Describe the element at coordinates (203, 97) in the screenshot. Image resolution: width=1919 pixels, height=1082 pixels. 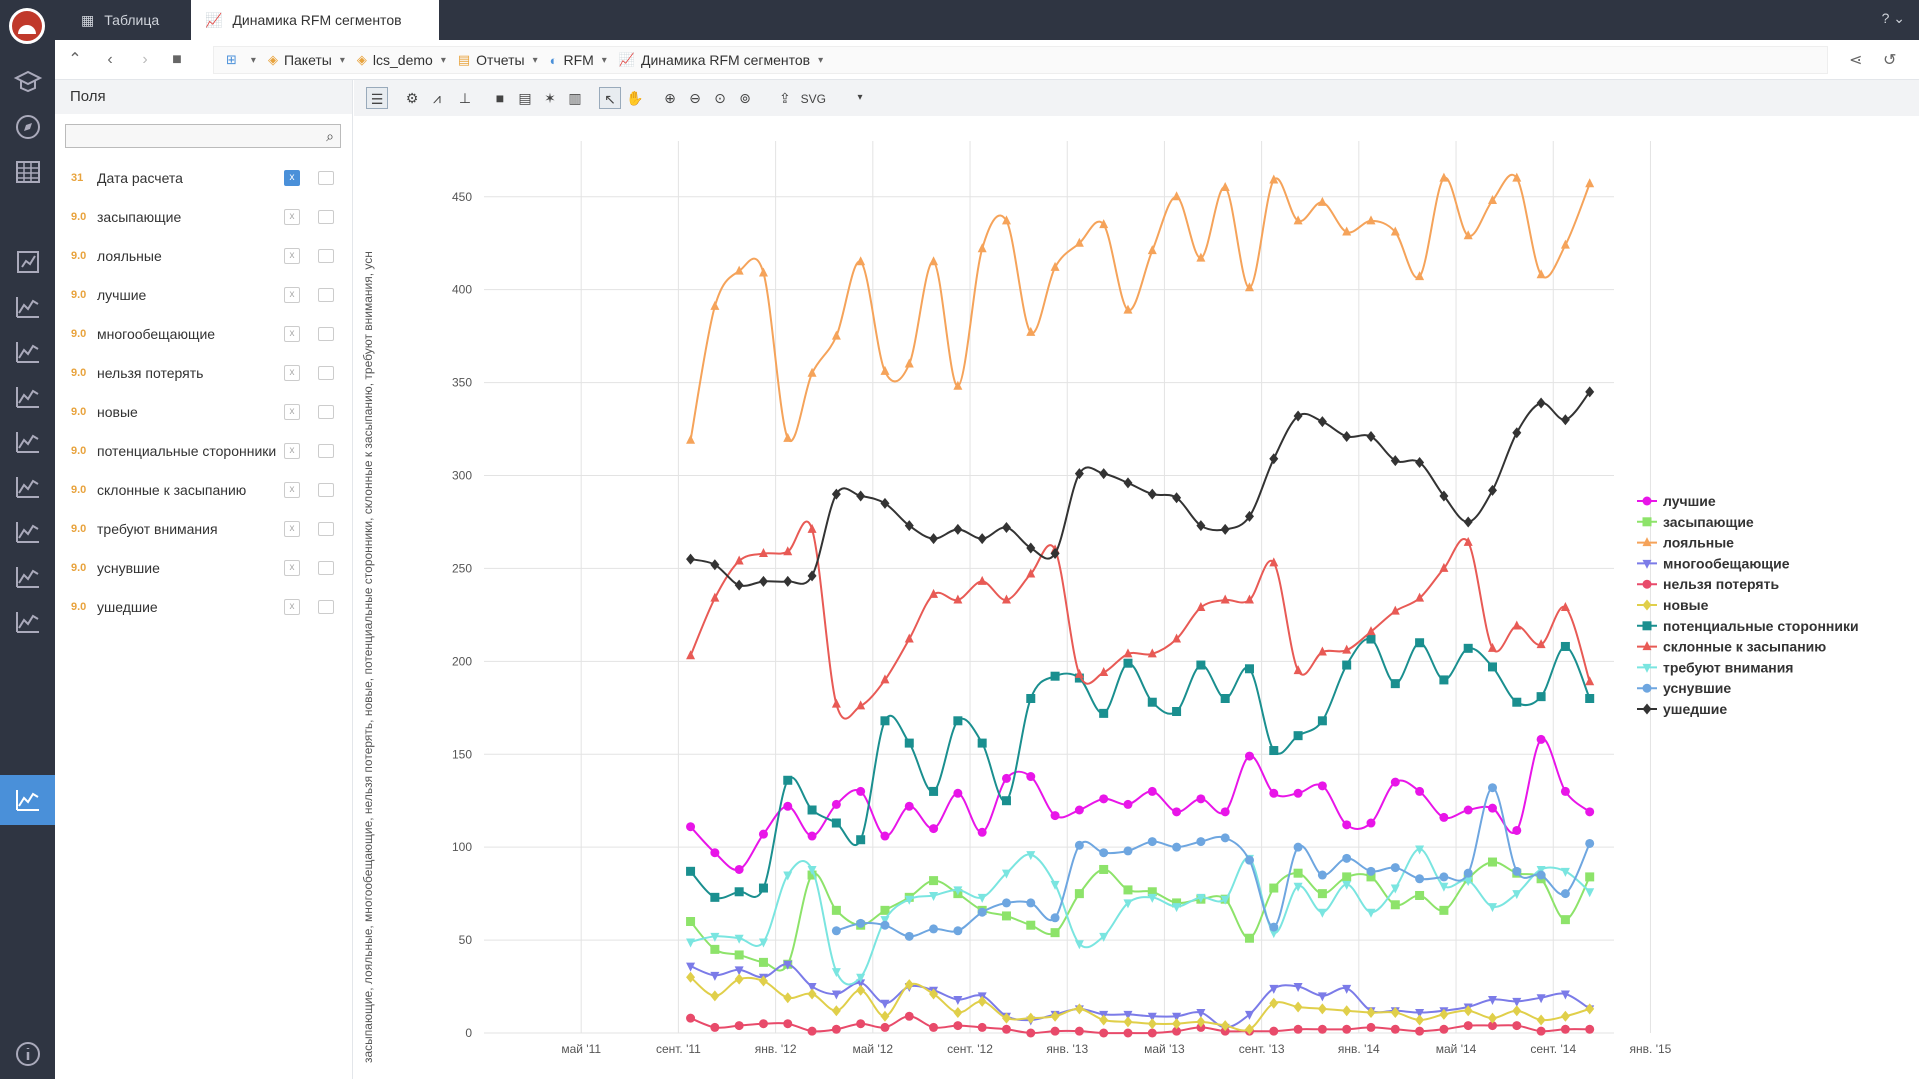
I see `fields-panel-title: Поля` at that location.